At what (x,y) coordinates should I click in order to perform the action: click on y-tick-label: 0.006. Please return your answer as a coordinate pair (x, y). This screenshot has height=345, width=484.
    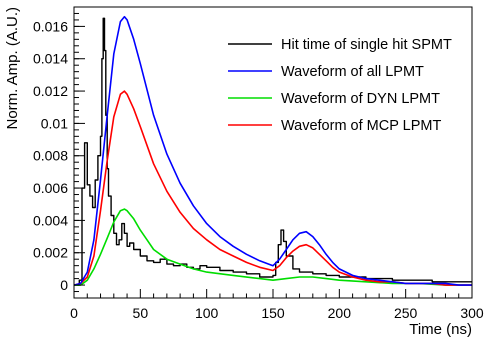
    Looking at the image, I should click on (50, 188).